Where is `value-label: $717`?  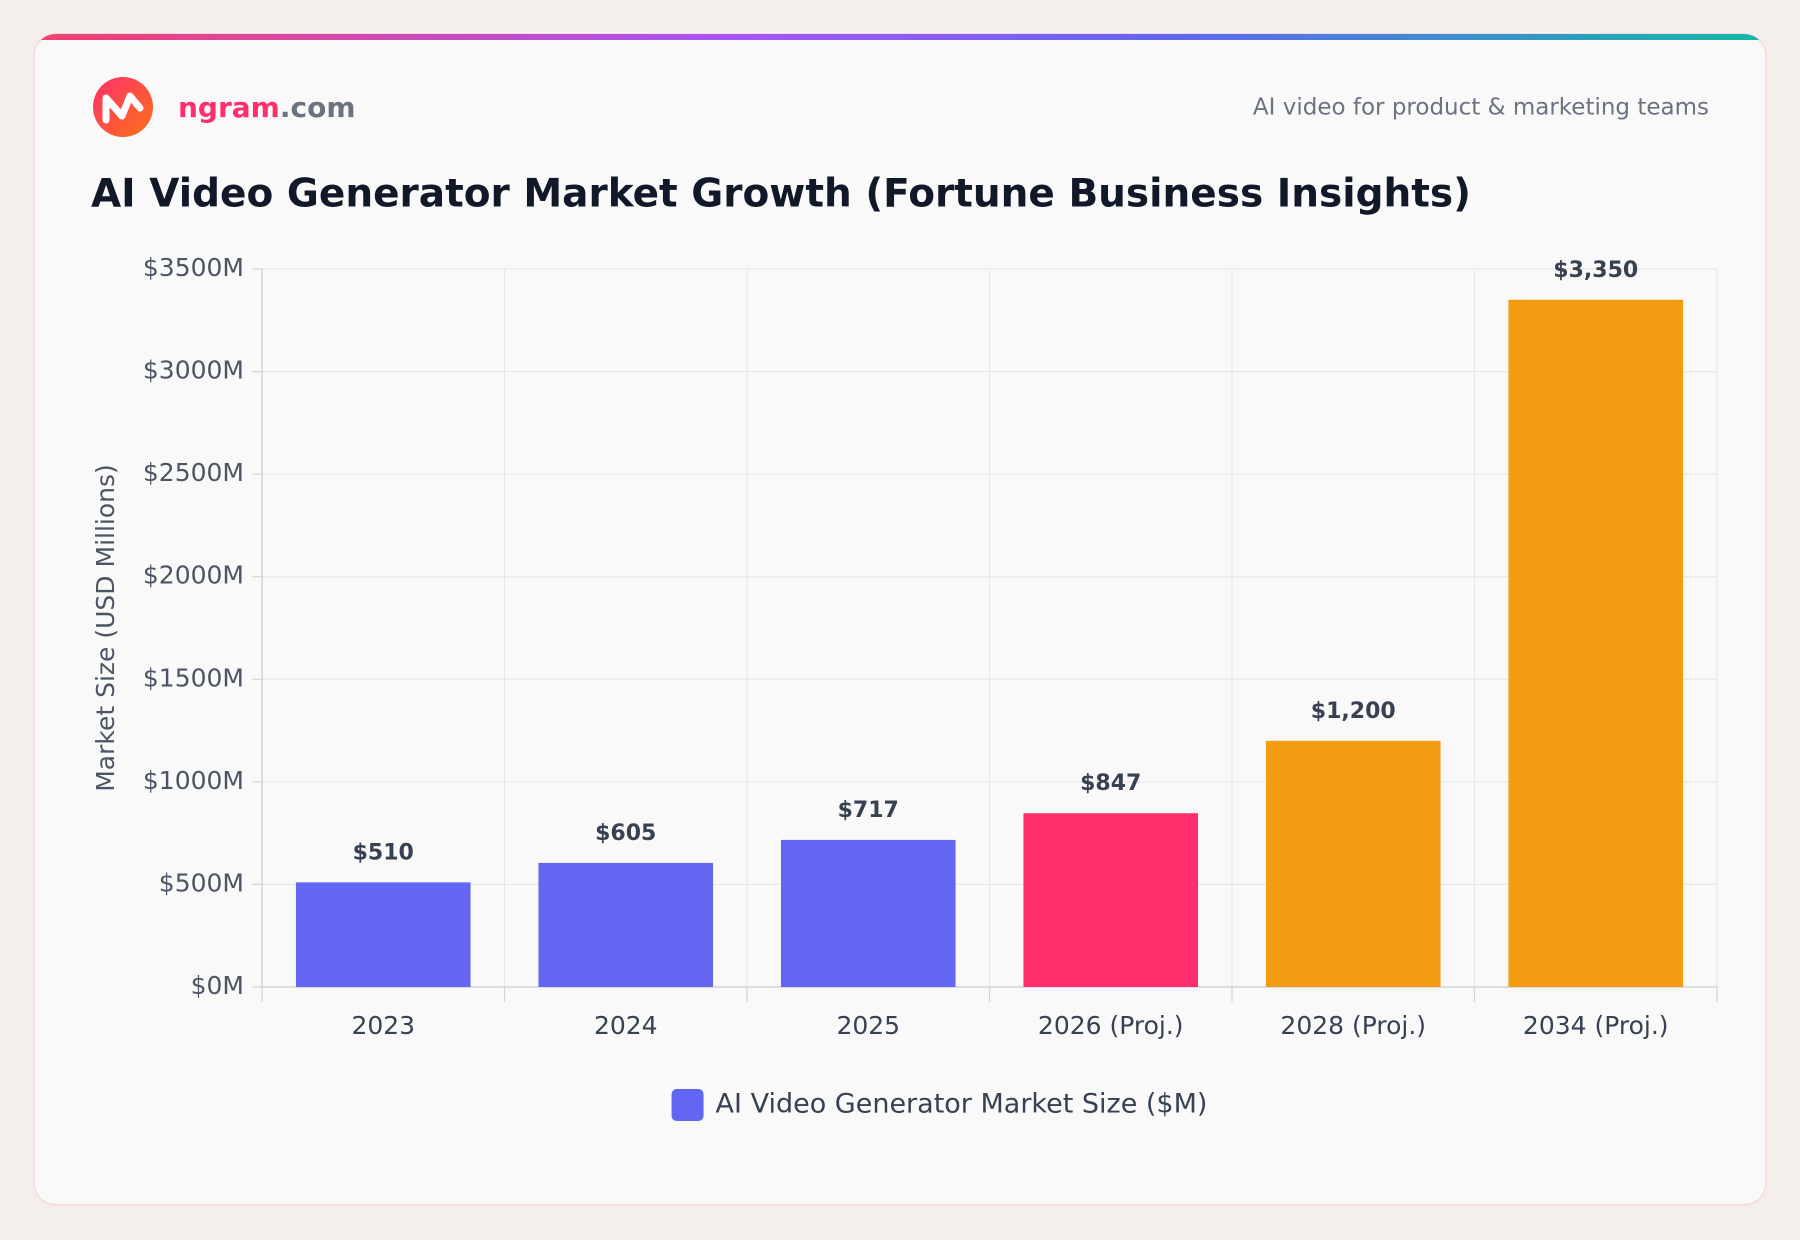
value-label: $717 is located at coordinates (868, 810).